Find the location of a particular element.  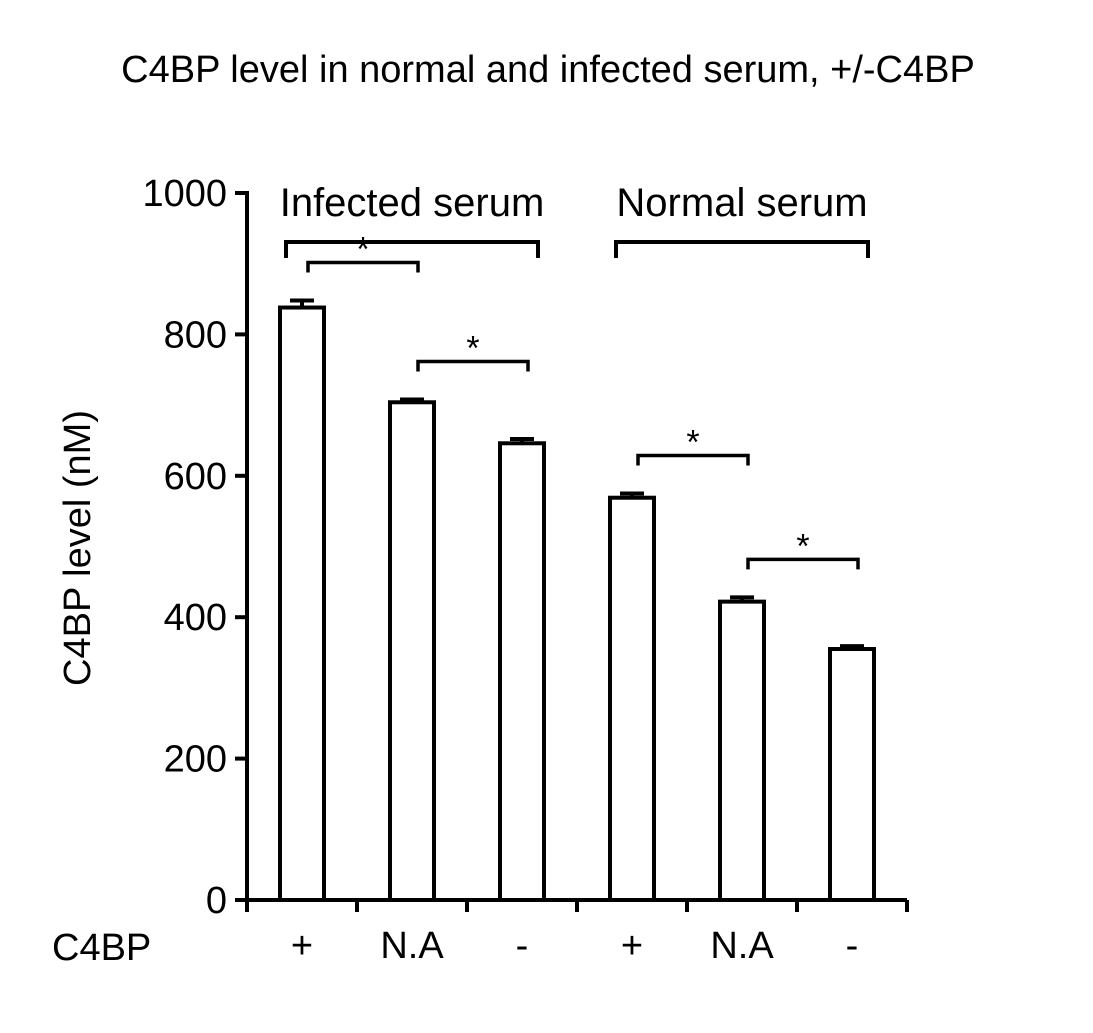

group-label: Normal serum is located at coordinates (741, 203).